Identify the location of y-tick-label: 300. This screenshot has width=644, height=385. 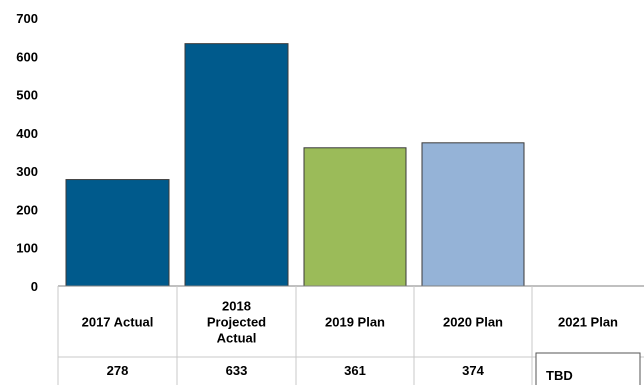
(27, 171).